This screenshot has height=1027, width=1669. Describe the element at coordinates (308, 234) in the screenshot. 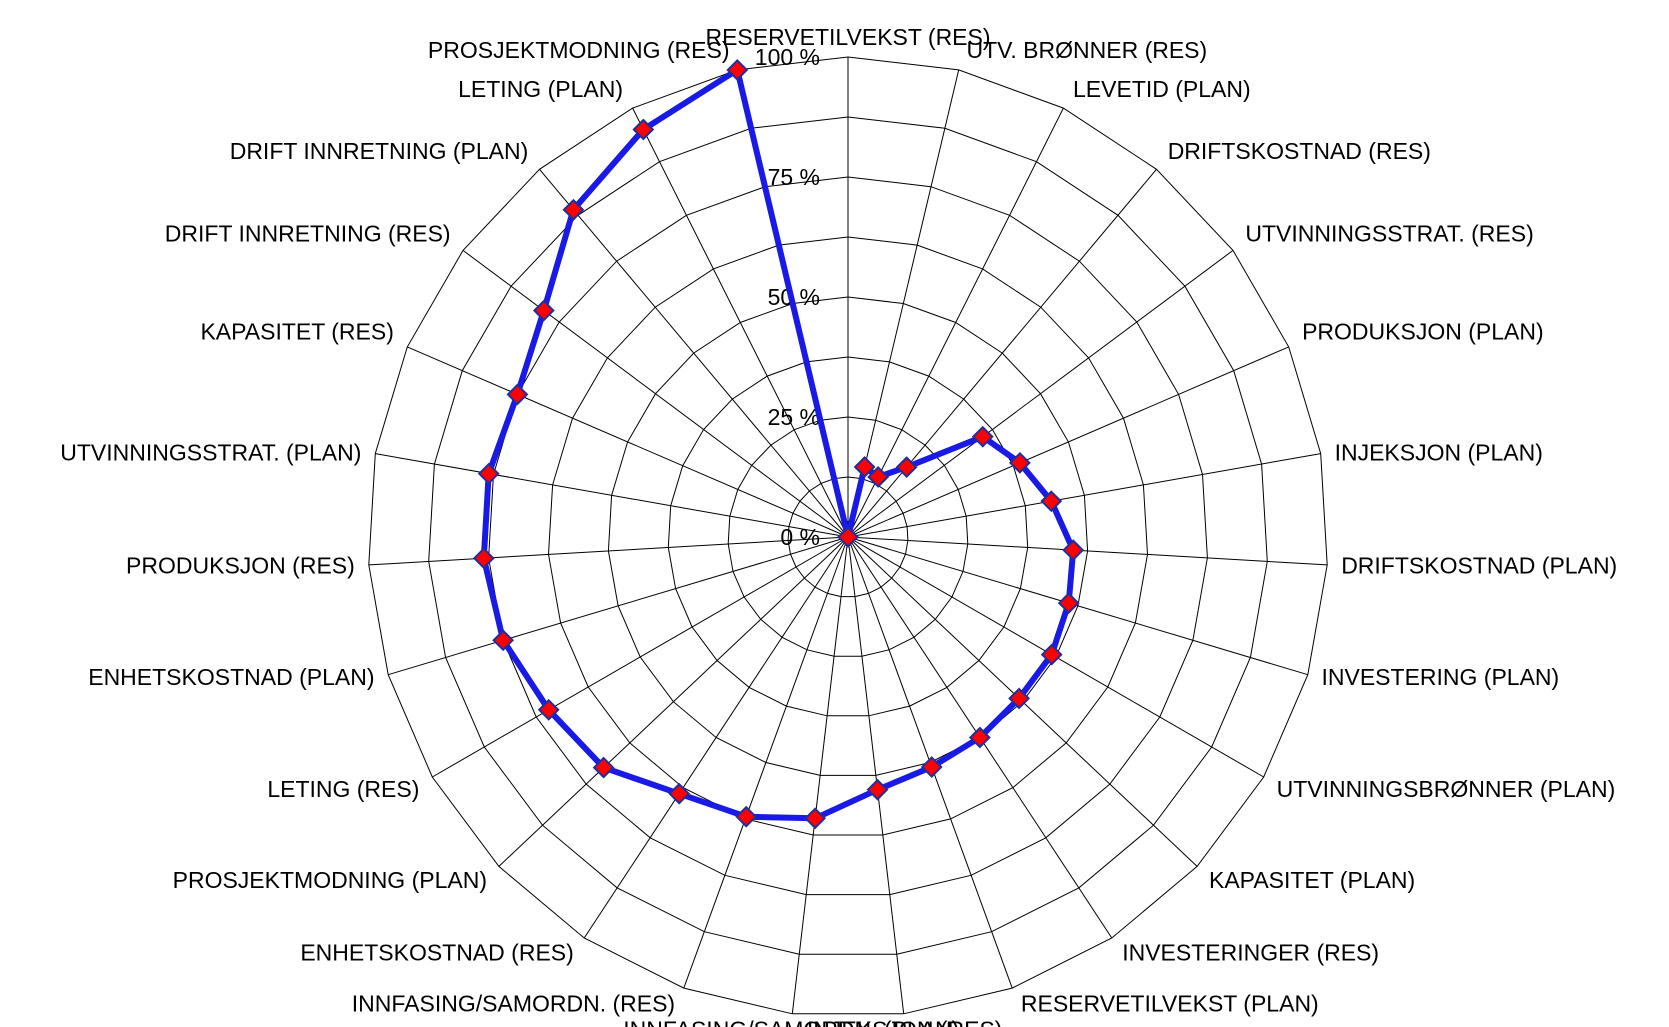

I see `category-label: DRIFT INNRETNING (RES)` at that location.